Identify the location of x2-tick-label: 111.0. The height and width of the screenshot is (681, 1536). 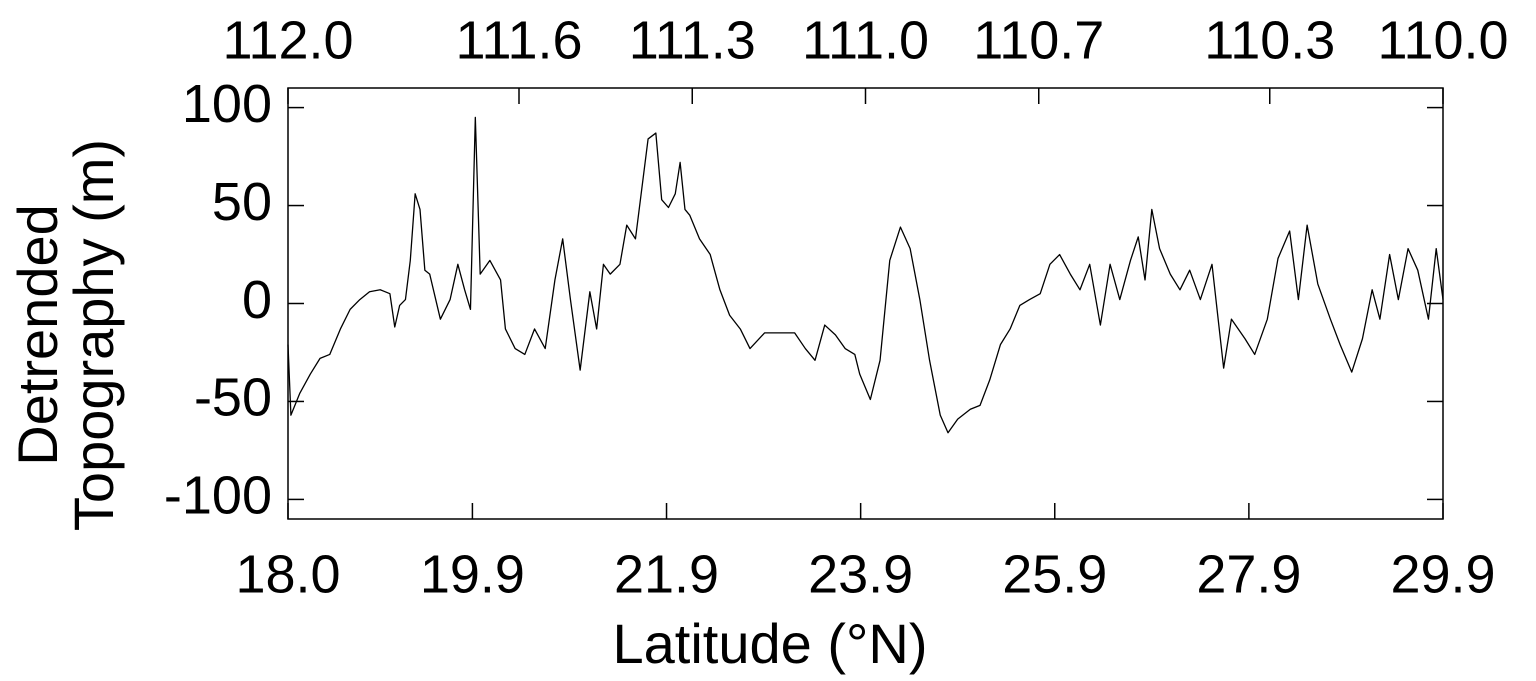
(865, 40).